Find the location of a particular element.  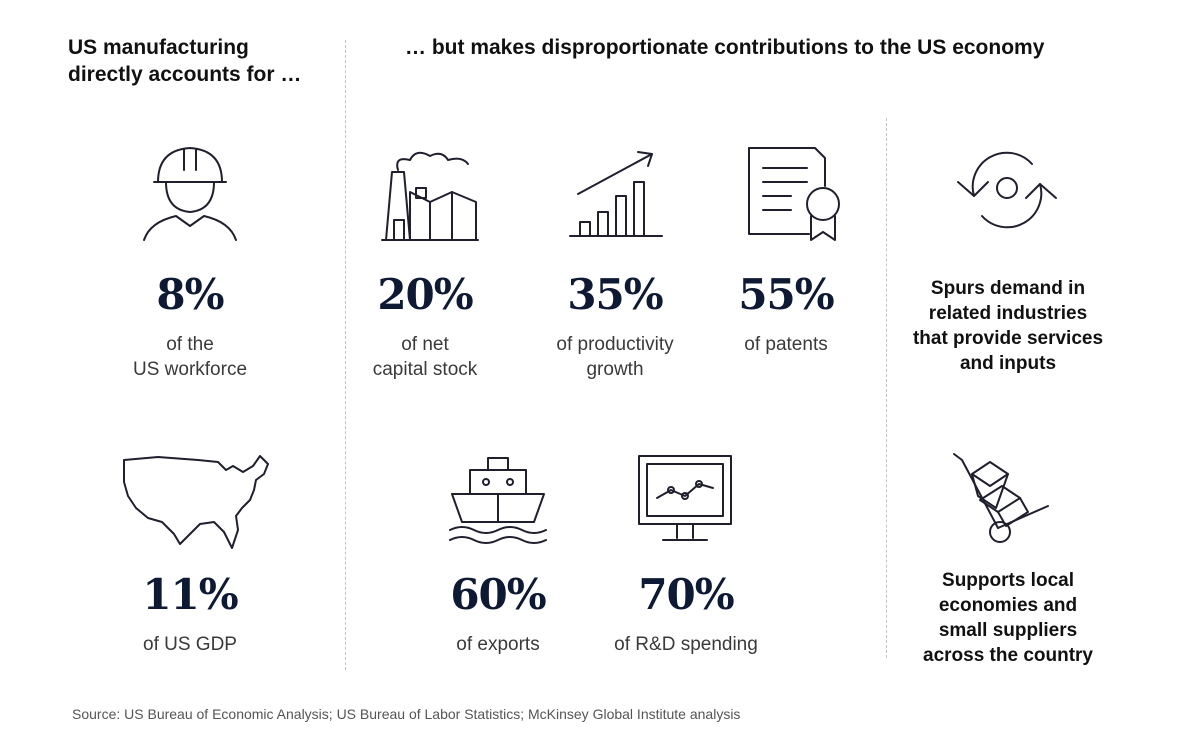

stat-value: 60% is located at coordinates (498, 594).